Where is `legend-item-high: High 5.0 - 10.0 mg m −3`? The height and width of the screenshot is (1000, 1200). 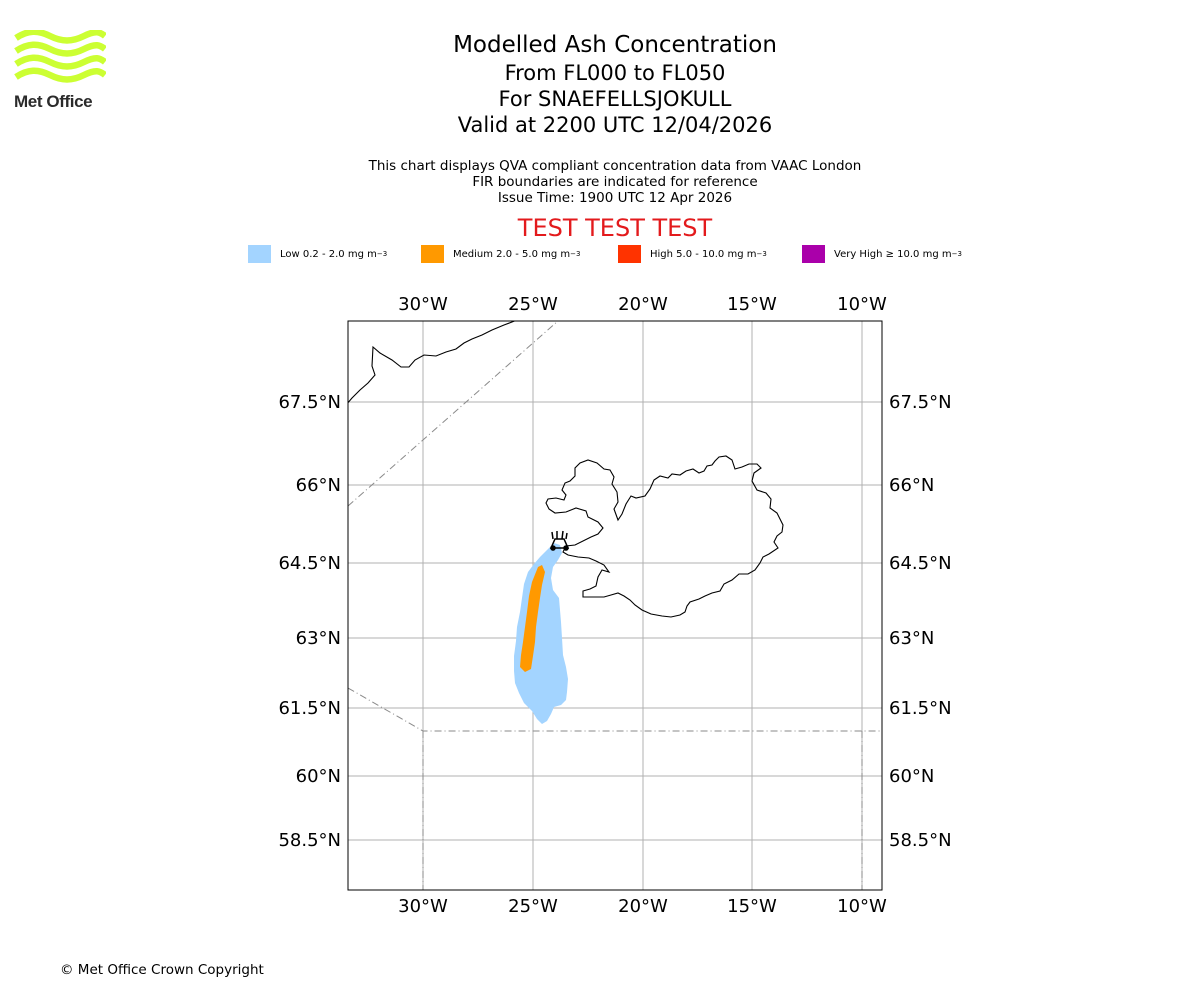
legend-item-high: High 5.0 - 10.0 mg m −3 is located at coordinates (692, 254).